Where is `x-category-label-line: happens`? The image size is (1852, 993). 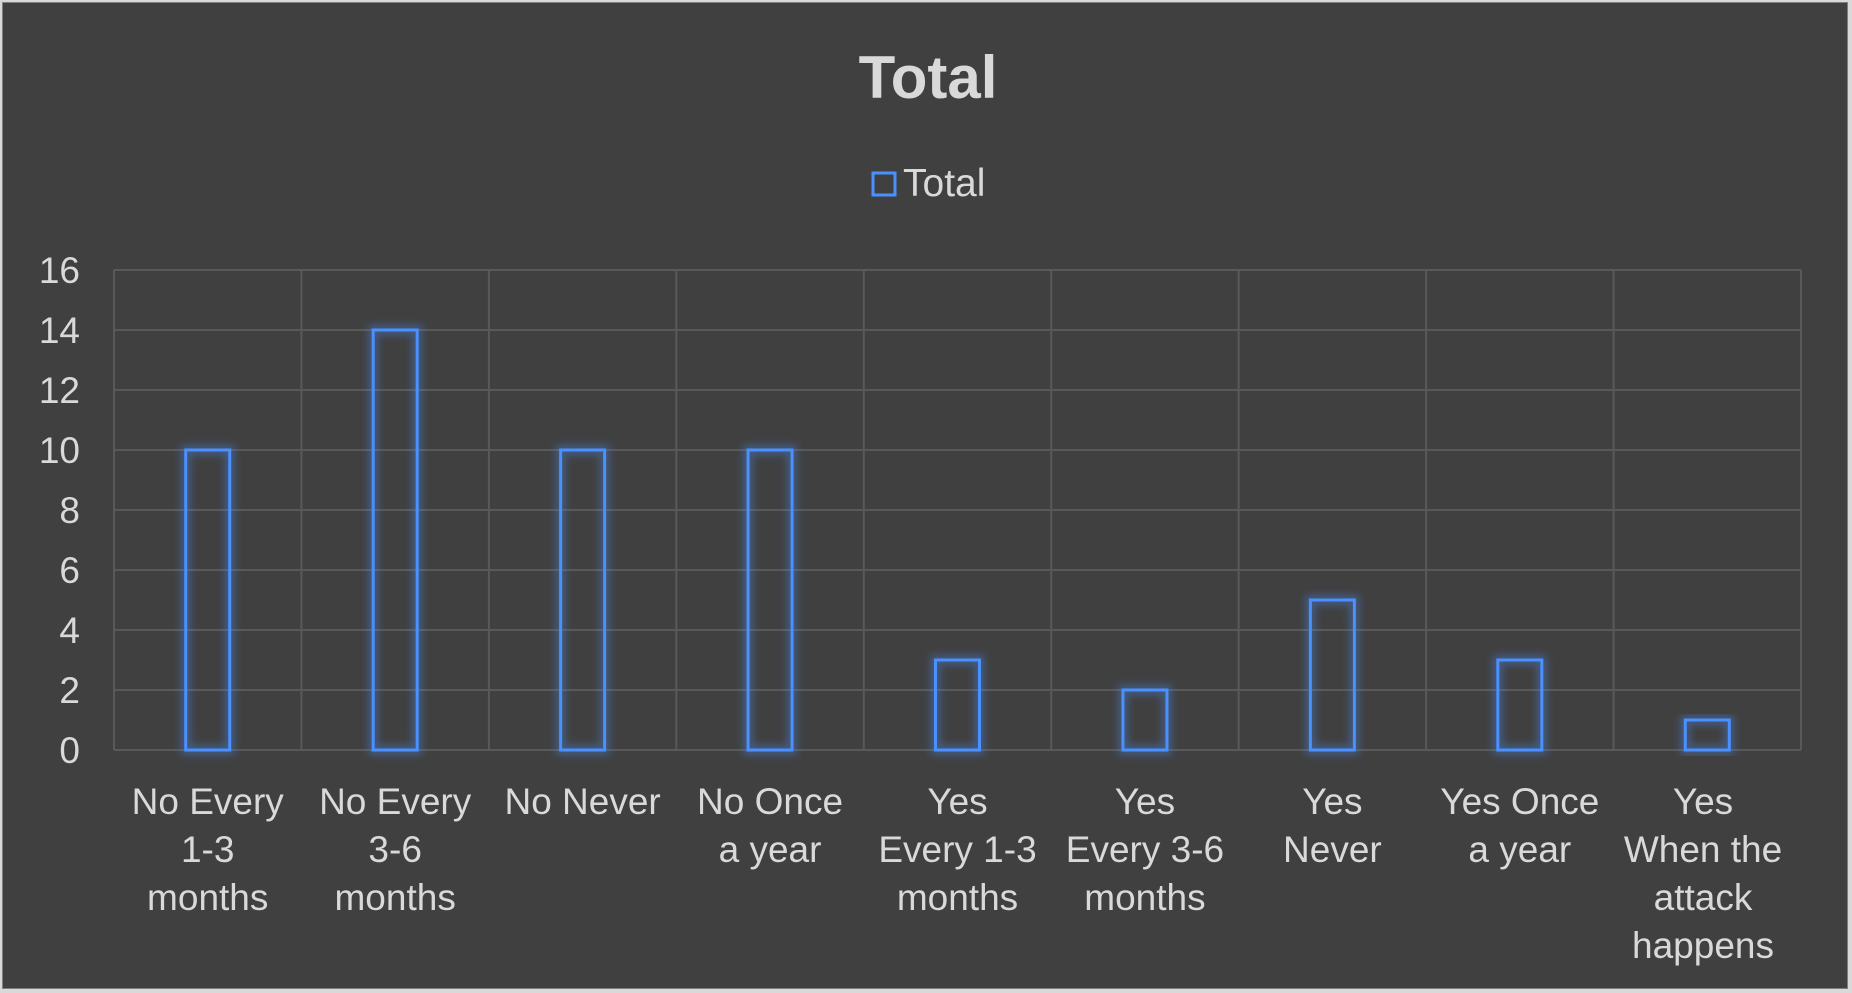
x-category-label-line: happens is located at coordinates (1703, 945).